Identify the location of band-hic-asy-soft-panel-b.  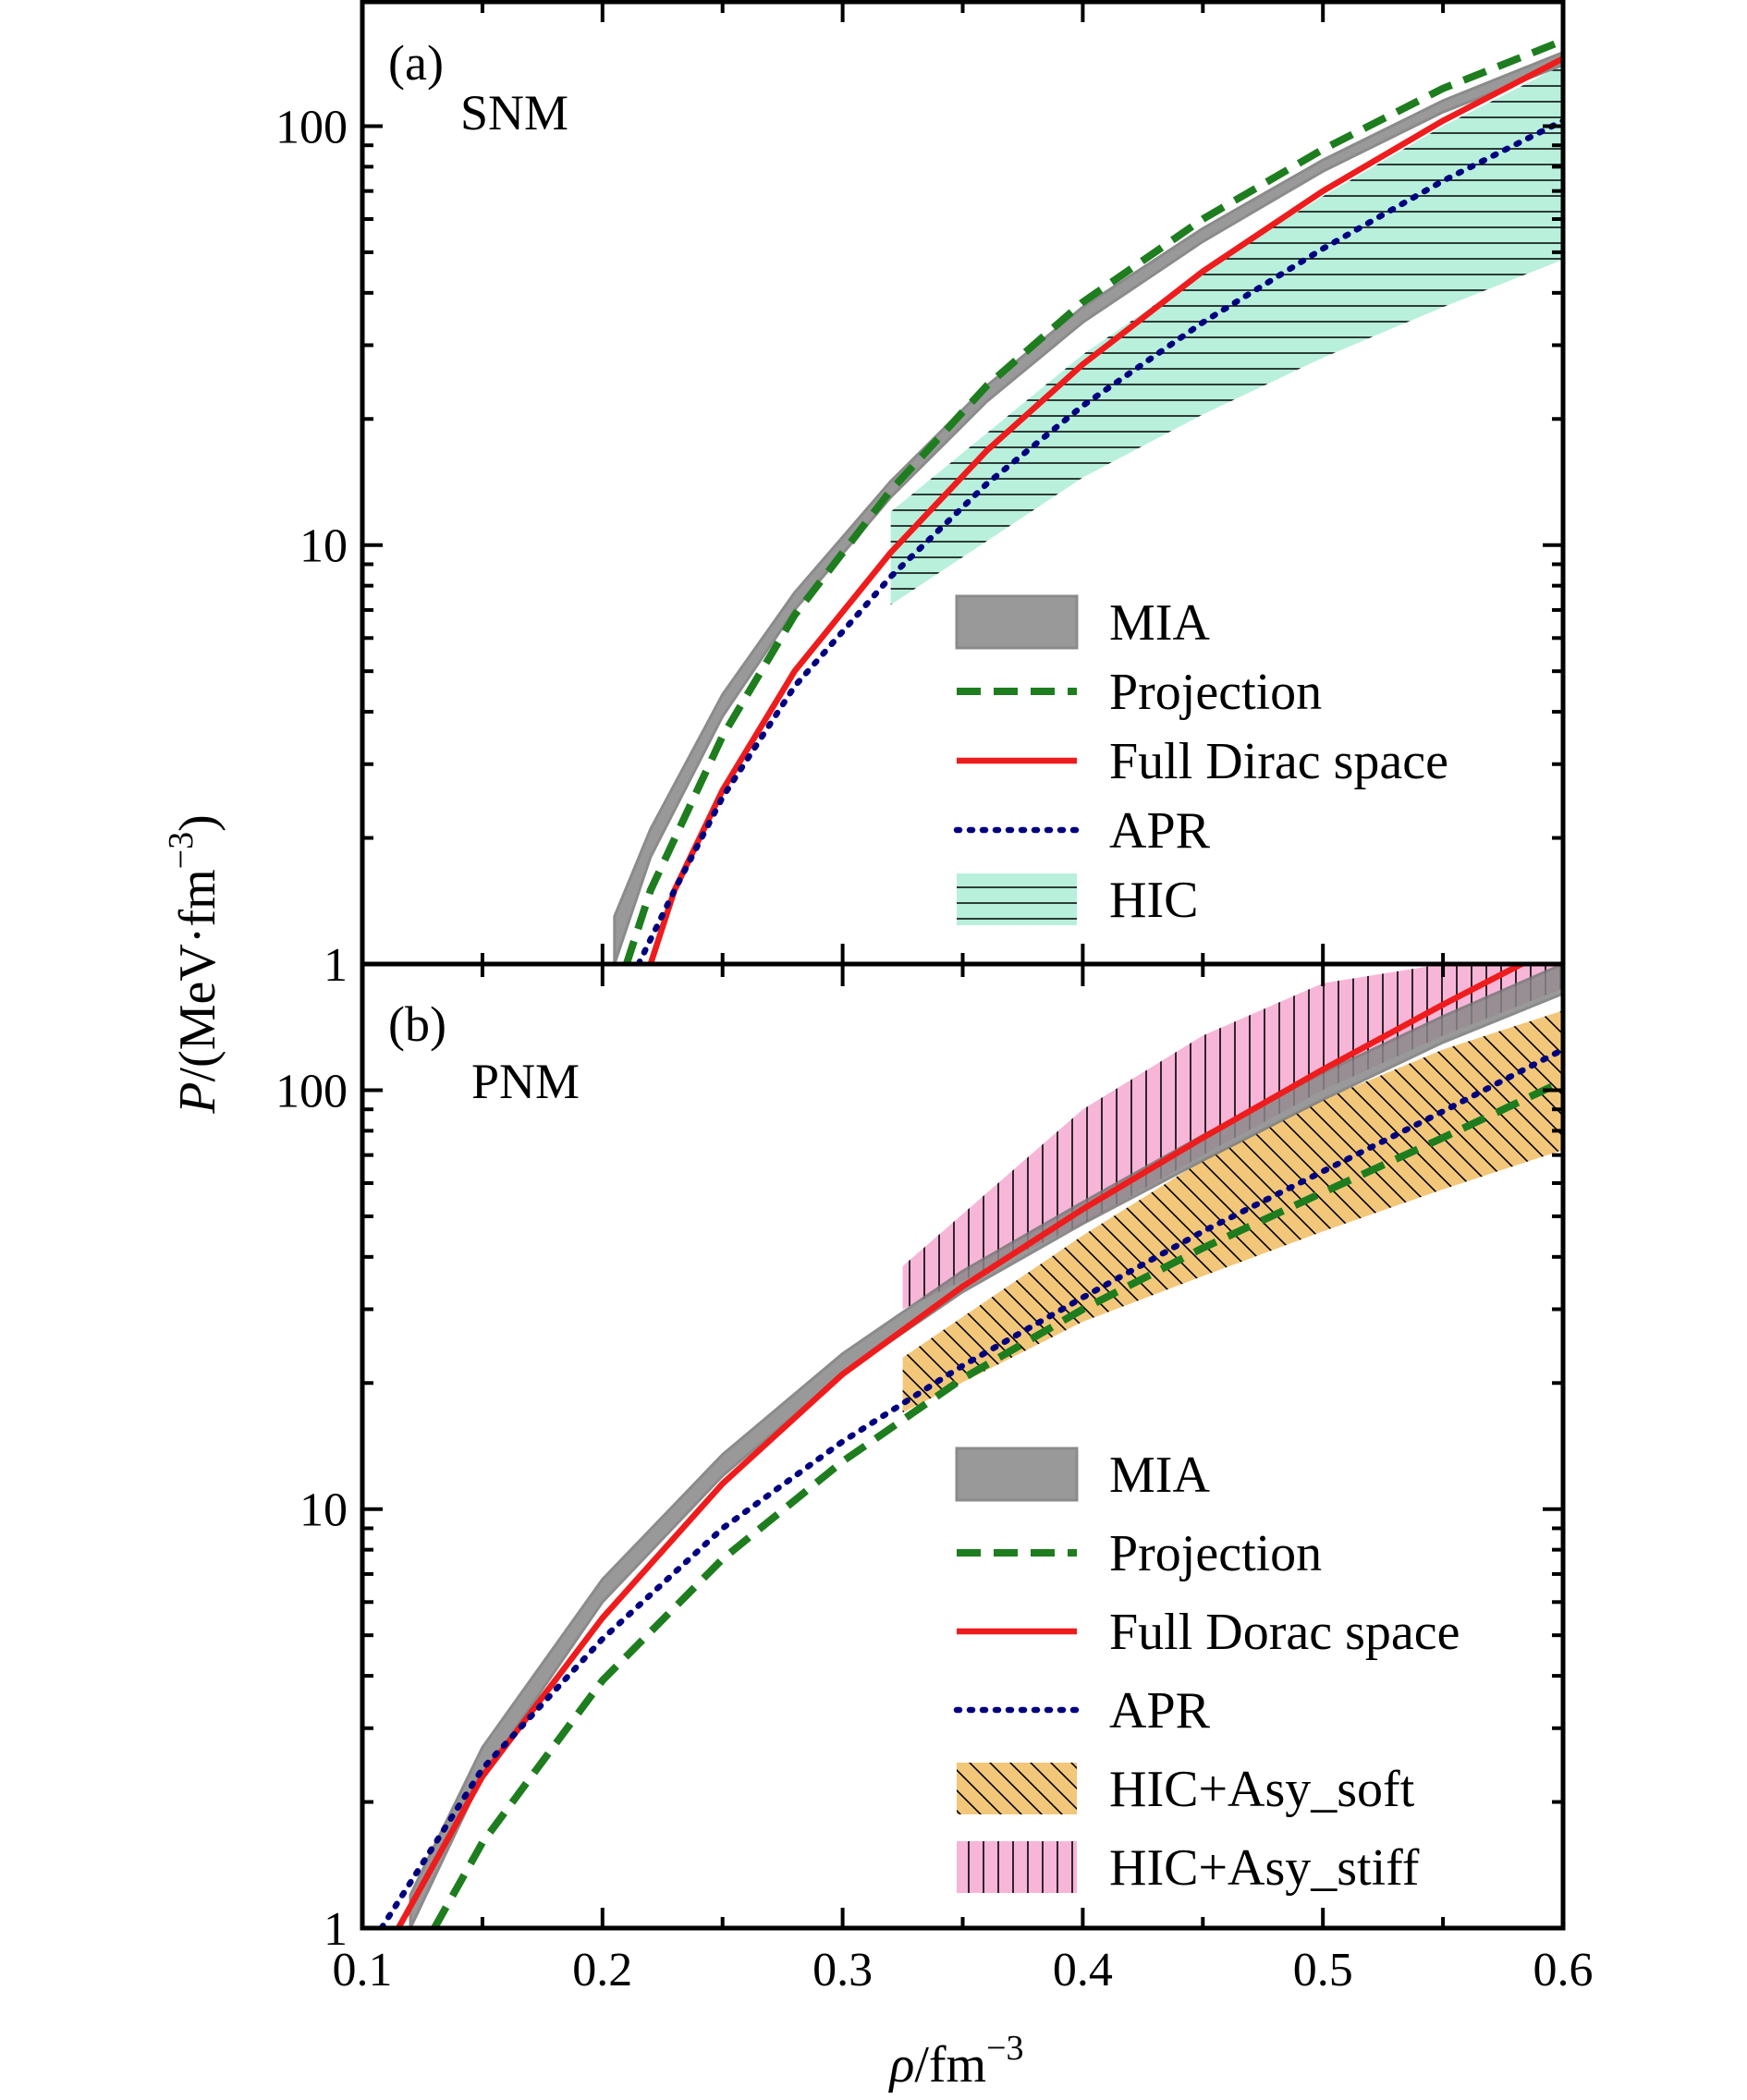
(1232, 1211).